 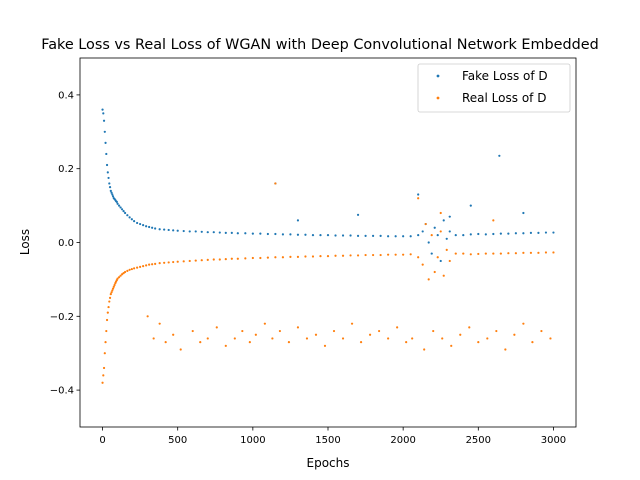 What do you see at coordinates (66, 243) in the screenshot?
I see `y-tick-label: 0.0` at bounding box center [66, 243].